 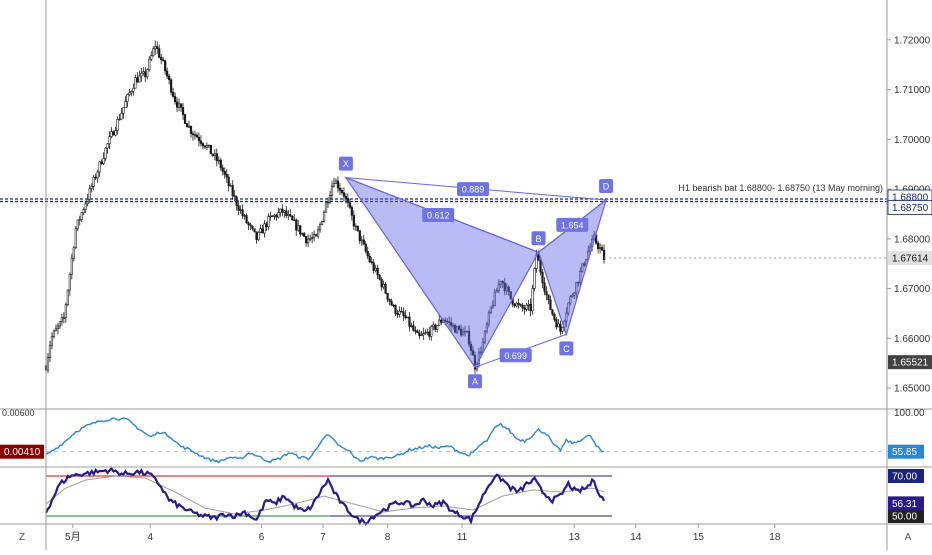 I want to click on low-price-label: 1.65521, so click(x=910, y=363).